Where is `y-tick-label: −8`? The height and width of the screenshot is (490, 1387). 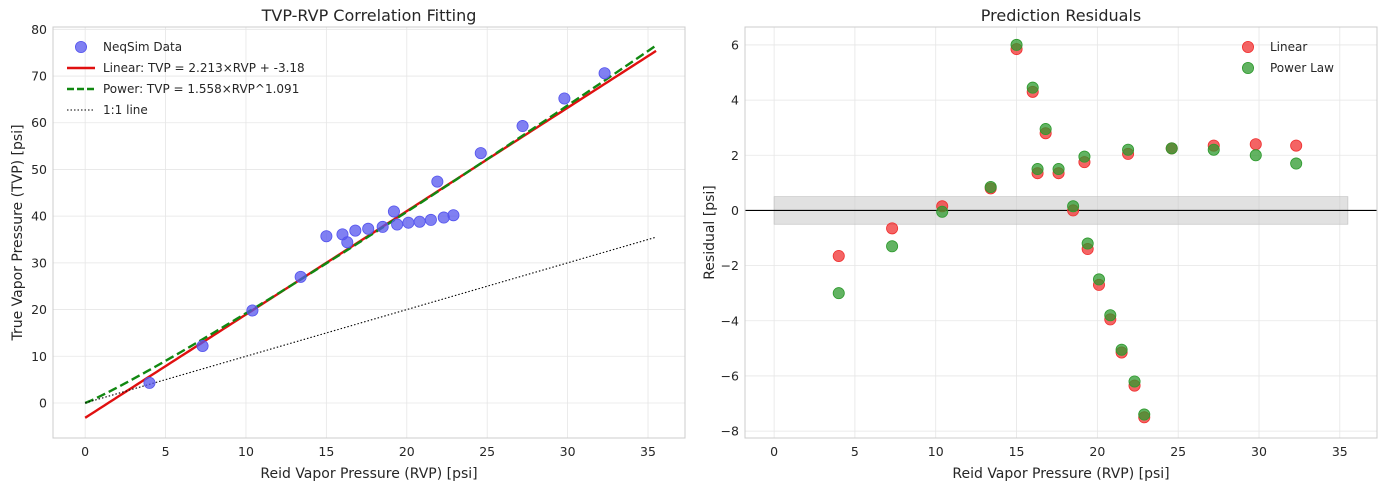
y-tick-label: −8 is located at coordinates (730, 431).